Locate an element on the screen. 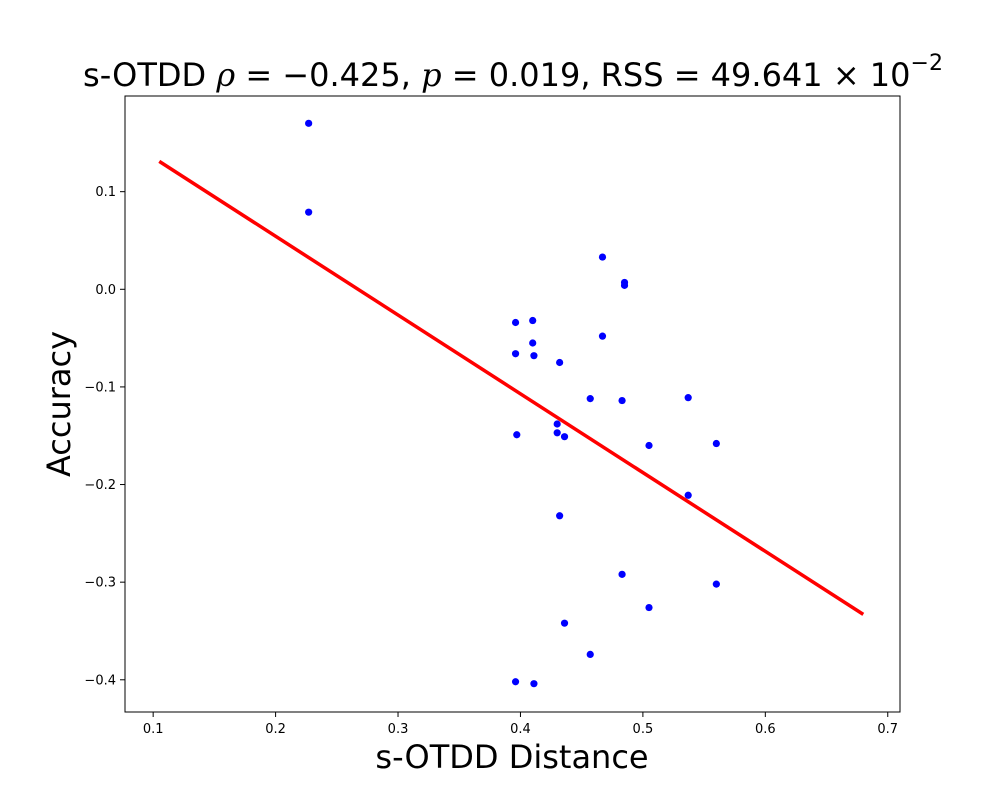 Image resolution: width=1000 pixels, height=800 pixels. x-tick-label: 0.2 is located at coordinates (275, 729).